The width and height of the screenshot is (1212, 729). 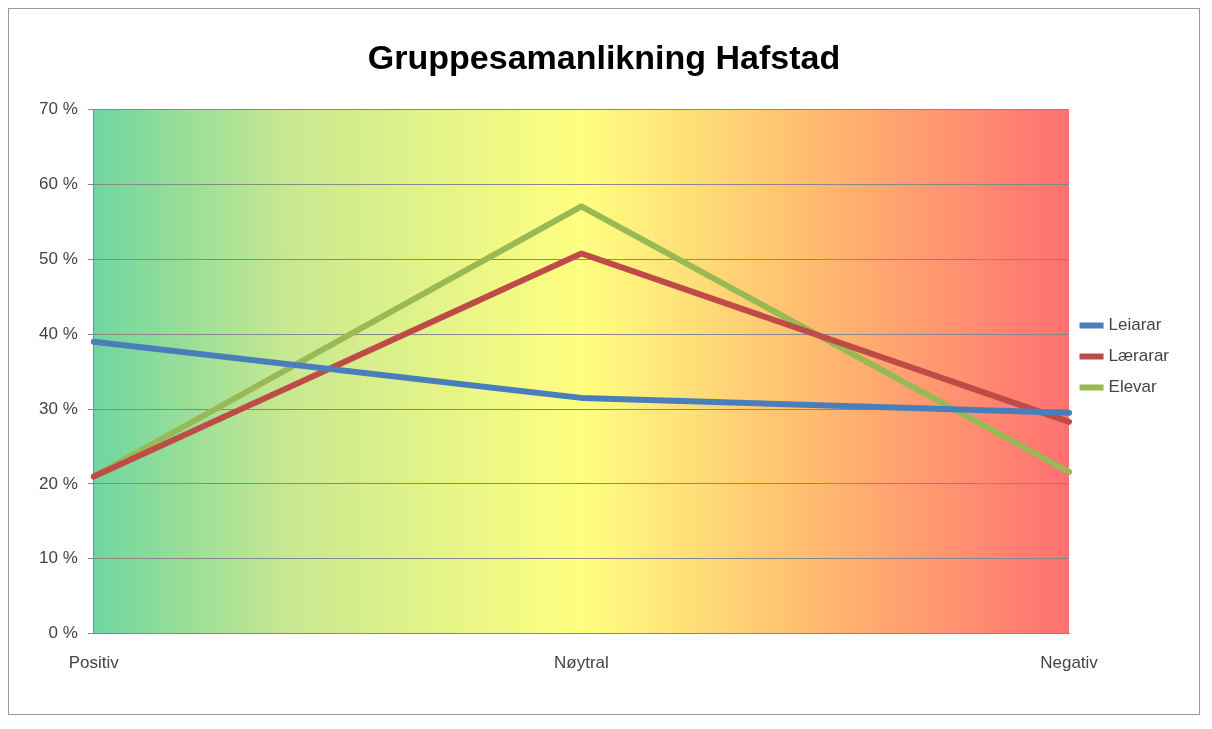 I want to click on y-tick-label: 40 %, so click(x=58, y=333).